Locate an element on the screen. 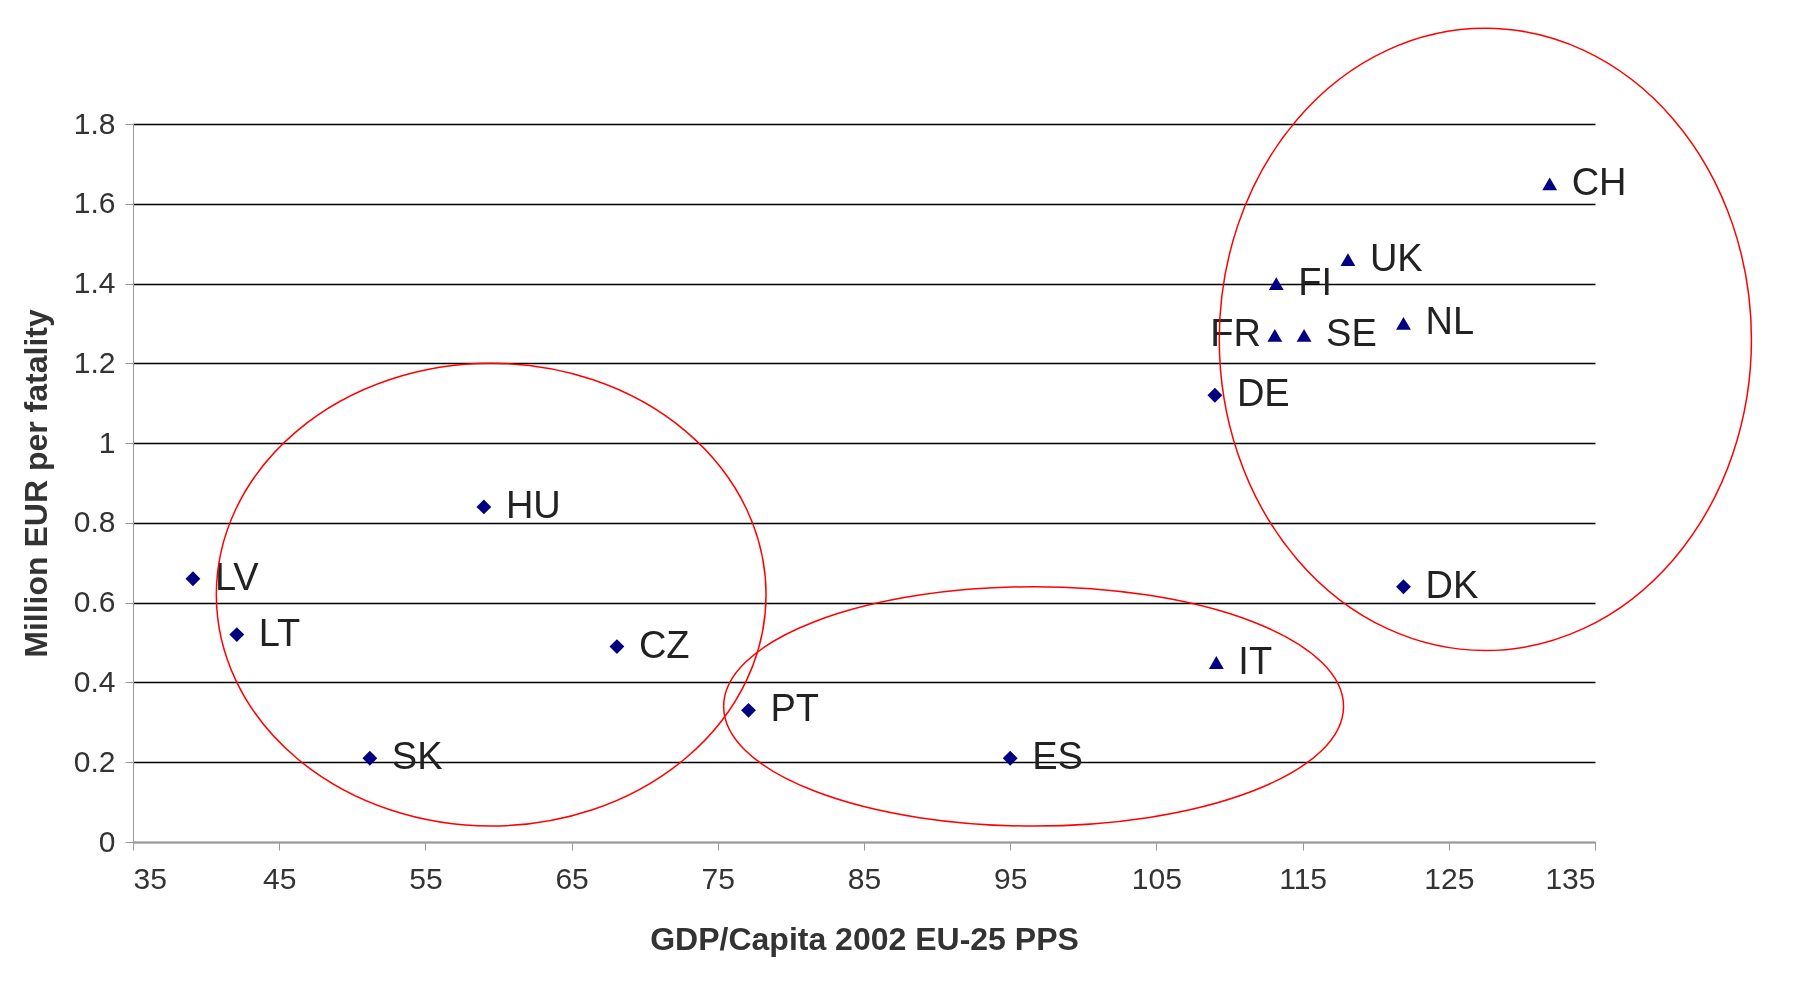 The height and width of the screenshot is (998, 1815). annotation: UK is located at coordinates (1396, 257).